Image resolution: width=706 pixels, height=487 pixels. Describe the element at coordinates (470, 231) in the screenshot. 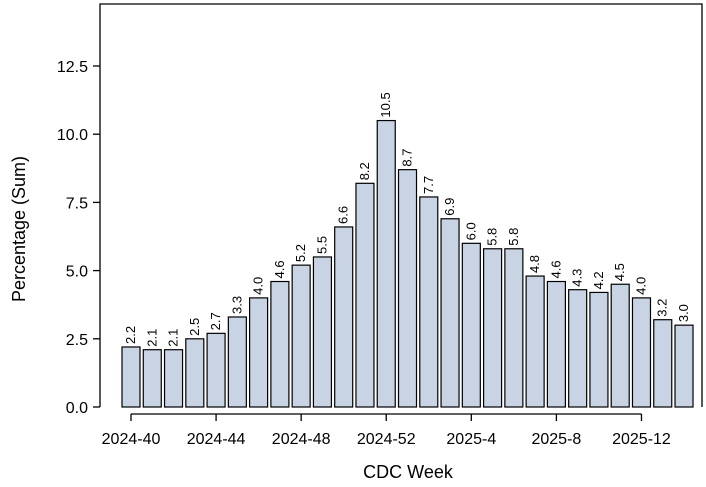

I see `bar-value-label: 6.0` at that location.